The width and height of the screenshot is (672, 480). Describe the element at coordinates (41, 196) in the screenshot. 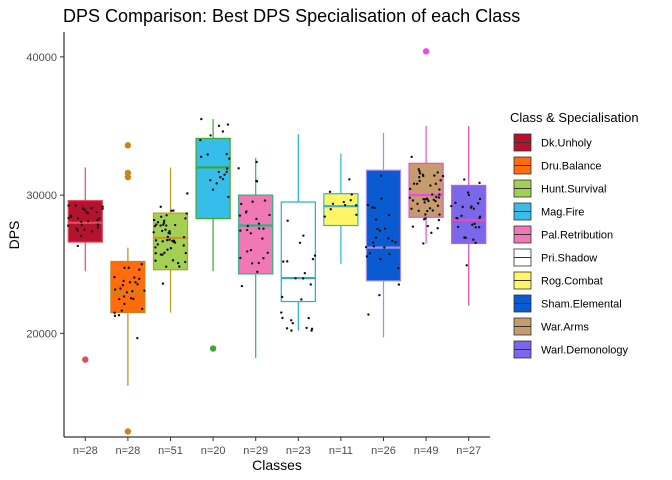

I see `y-tick-label: 30000` at that location.